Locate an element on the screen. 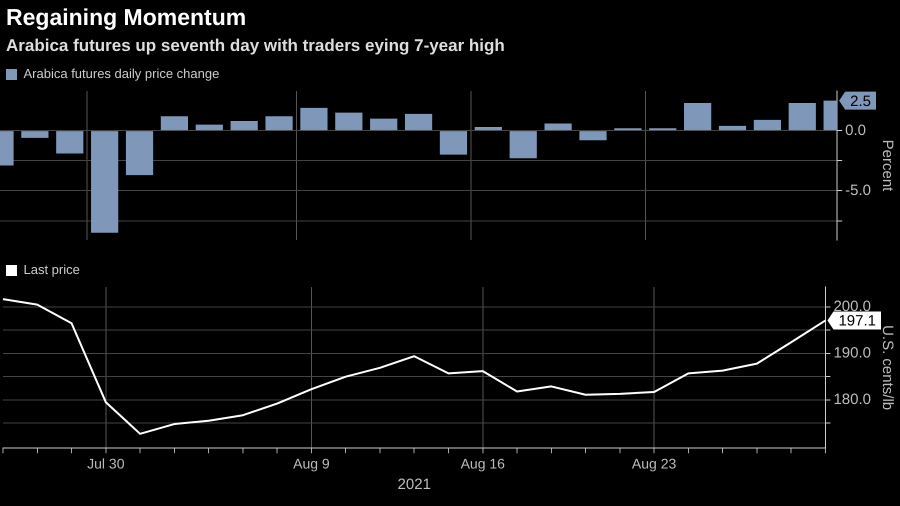  y-axis-title: U.S. cents/lb is located at coordinates (887, 367).